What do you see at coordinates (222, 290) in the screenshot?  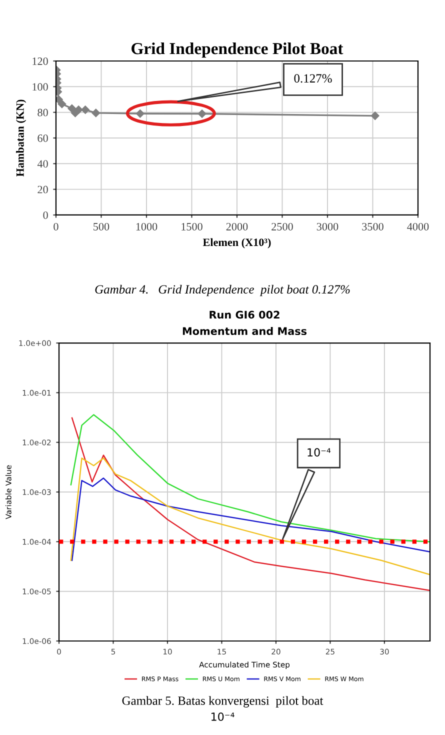 I see `text: Gambar 4. Grid Independence pilot boat 0.127%` at bounding box center [222, 290].